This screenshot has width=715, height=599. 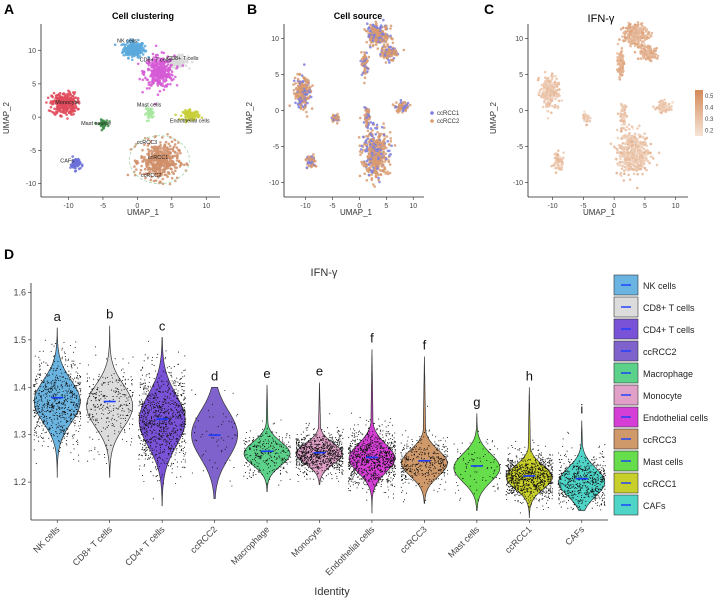 I want to click on panel-a-ytick-label: 5, so click(x=34, y=84).